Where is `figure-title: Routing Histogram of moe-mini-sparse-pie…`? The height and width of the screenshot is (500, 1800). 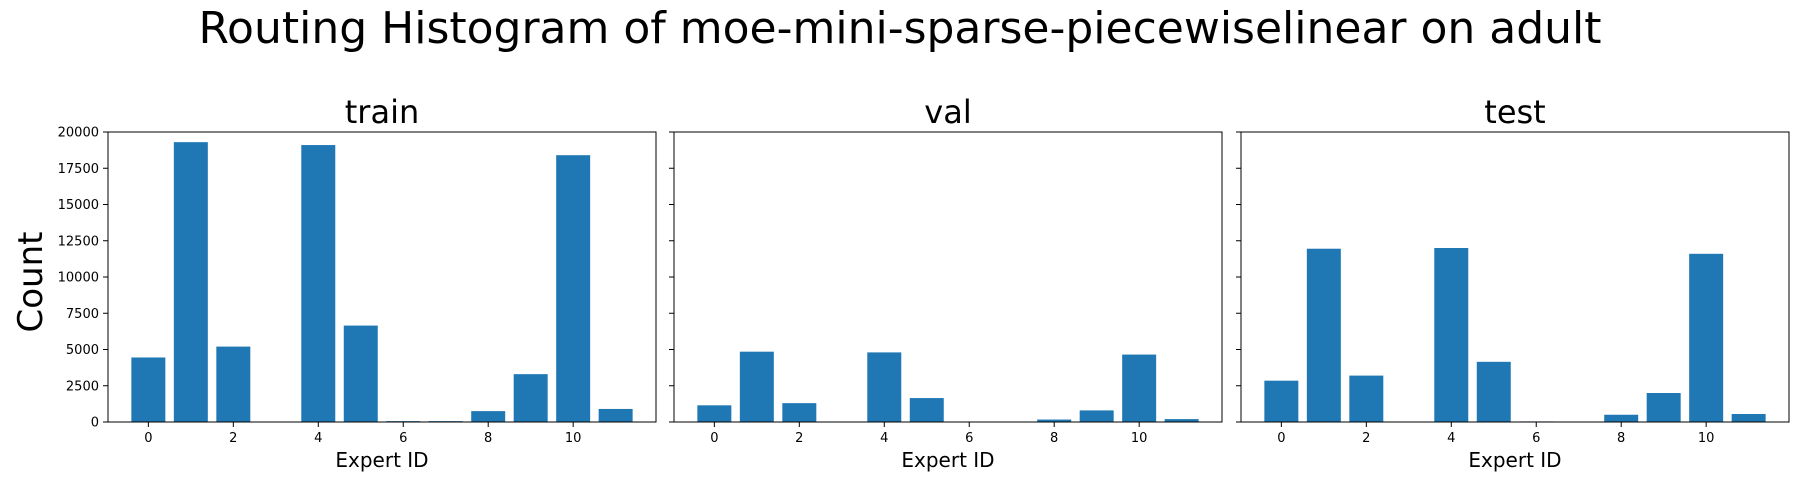 figure-title: Routing Histogram of moe-mini-sparse-pie… is located at coordinates (899, 28).